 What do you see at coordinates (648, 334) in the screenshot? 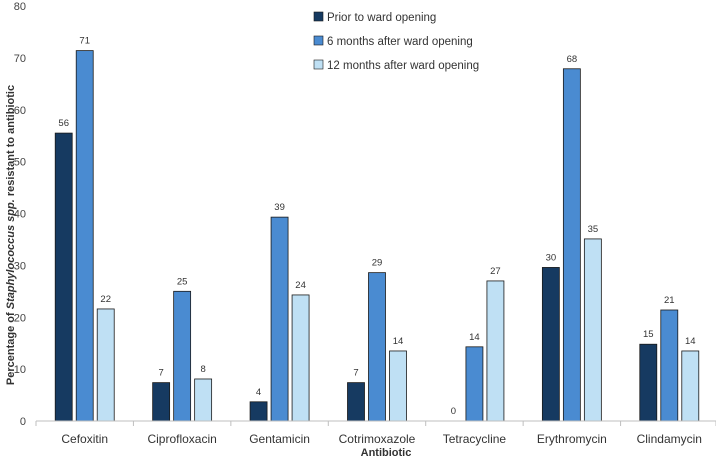
I see `bar-data-label: 15` at bounding box center [648, 334].